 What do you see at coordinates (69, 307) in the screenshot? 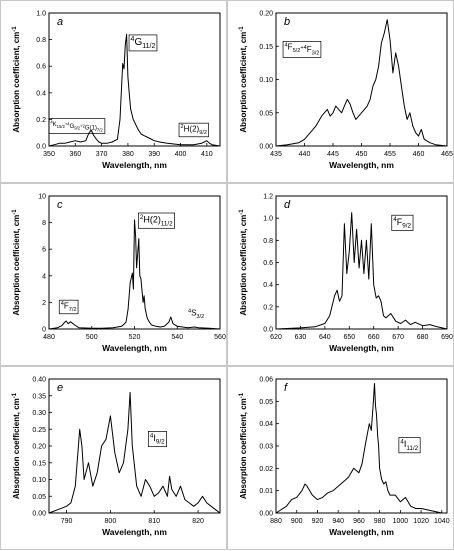
I see `level-annotation: 4F7/2` at bounding box center [69, 307].